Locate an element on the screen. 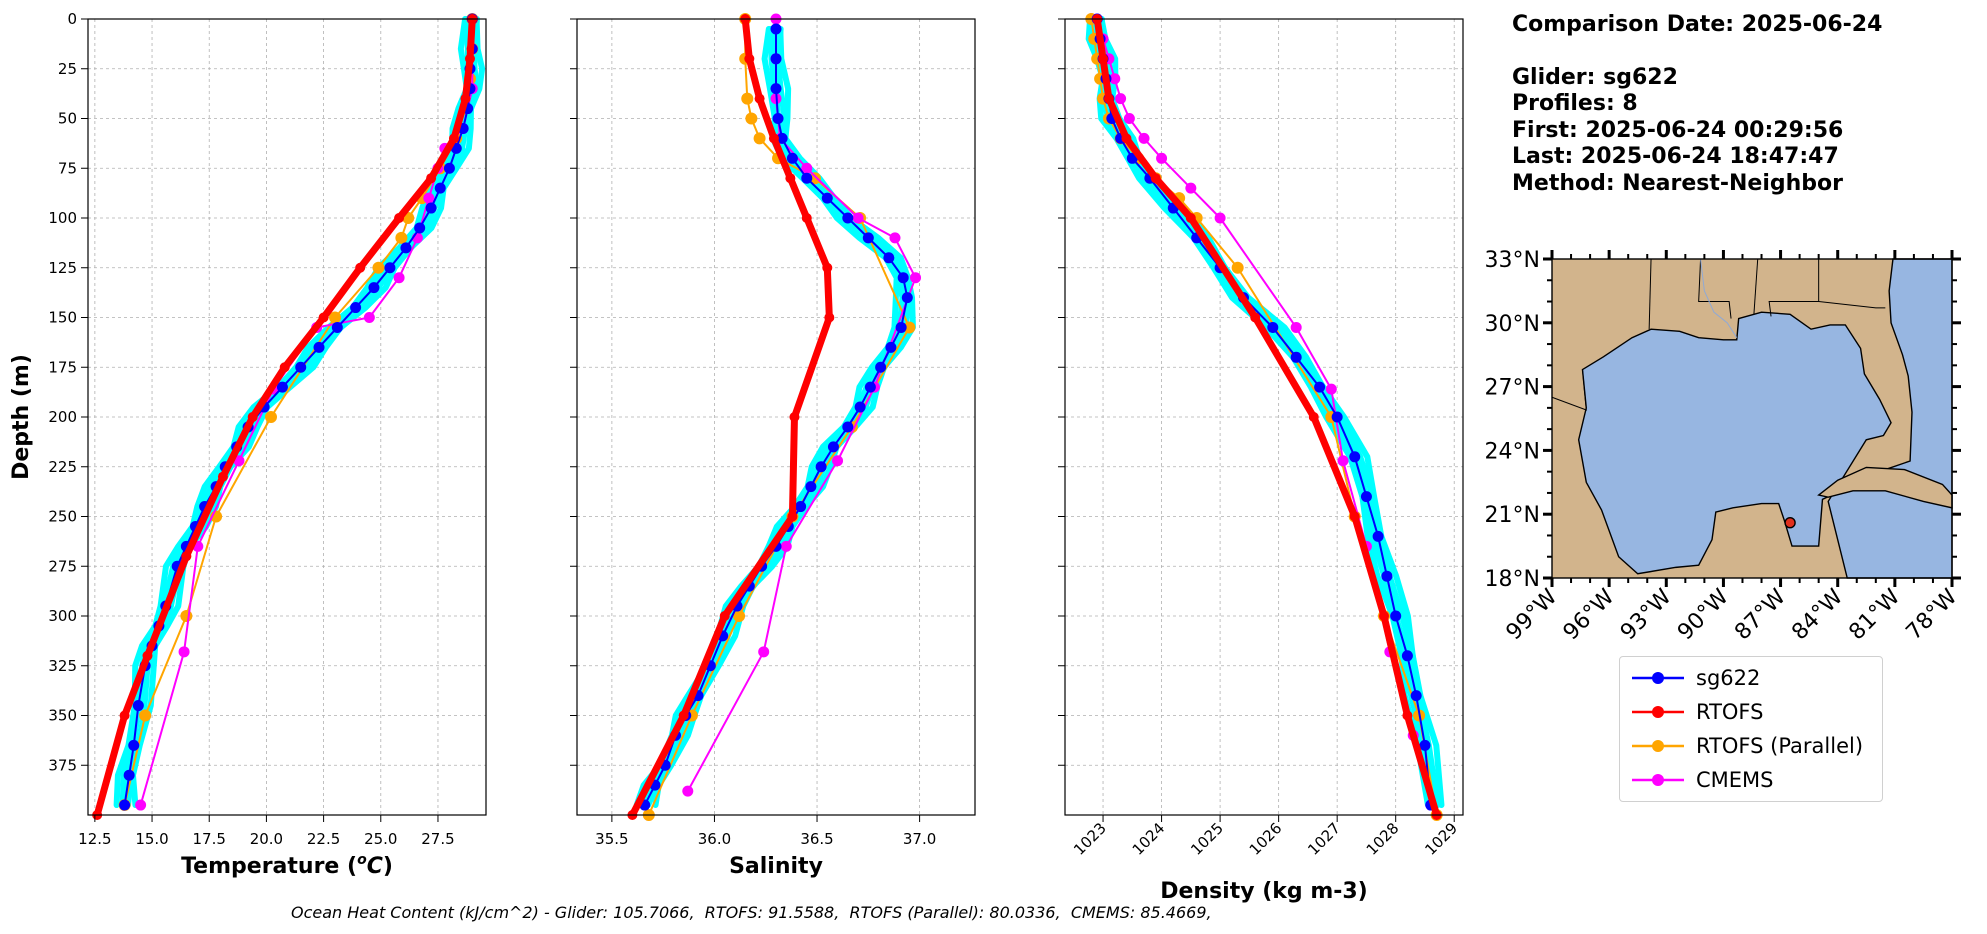  x-tick-label: 27.5 is located at coordinates (437, 839).